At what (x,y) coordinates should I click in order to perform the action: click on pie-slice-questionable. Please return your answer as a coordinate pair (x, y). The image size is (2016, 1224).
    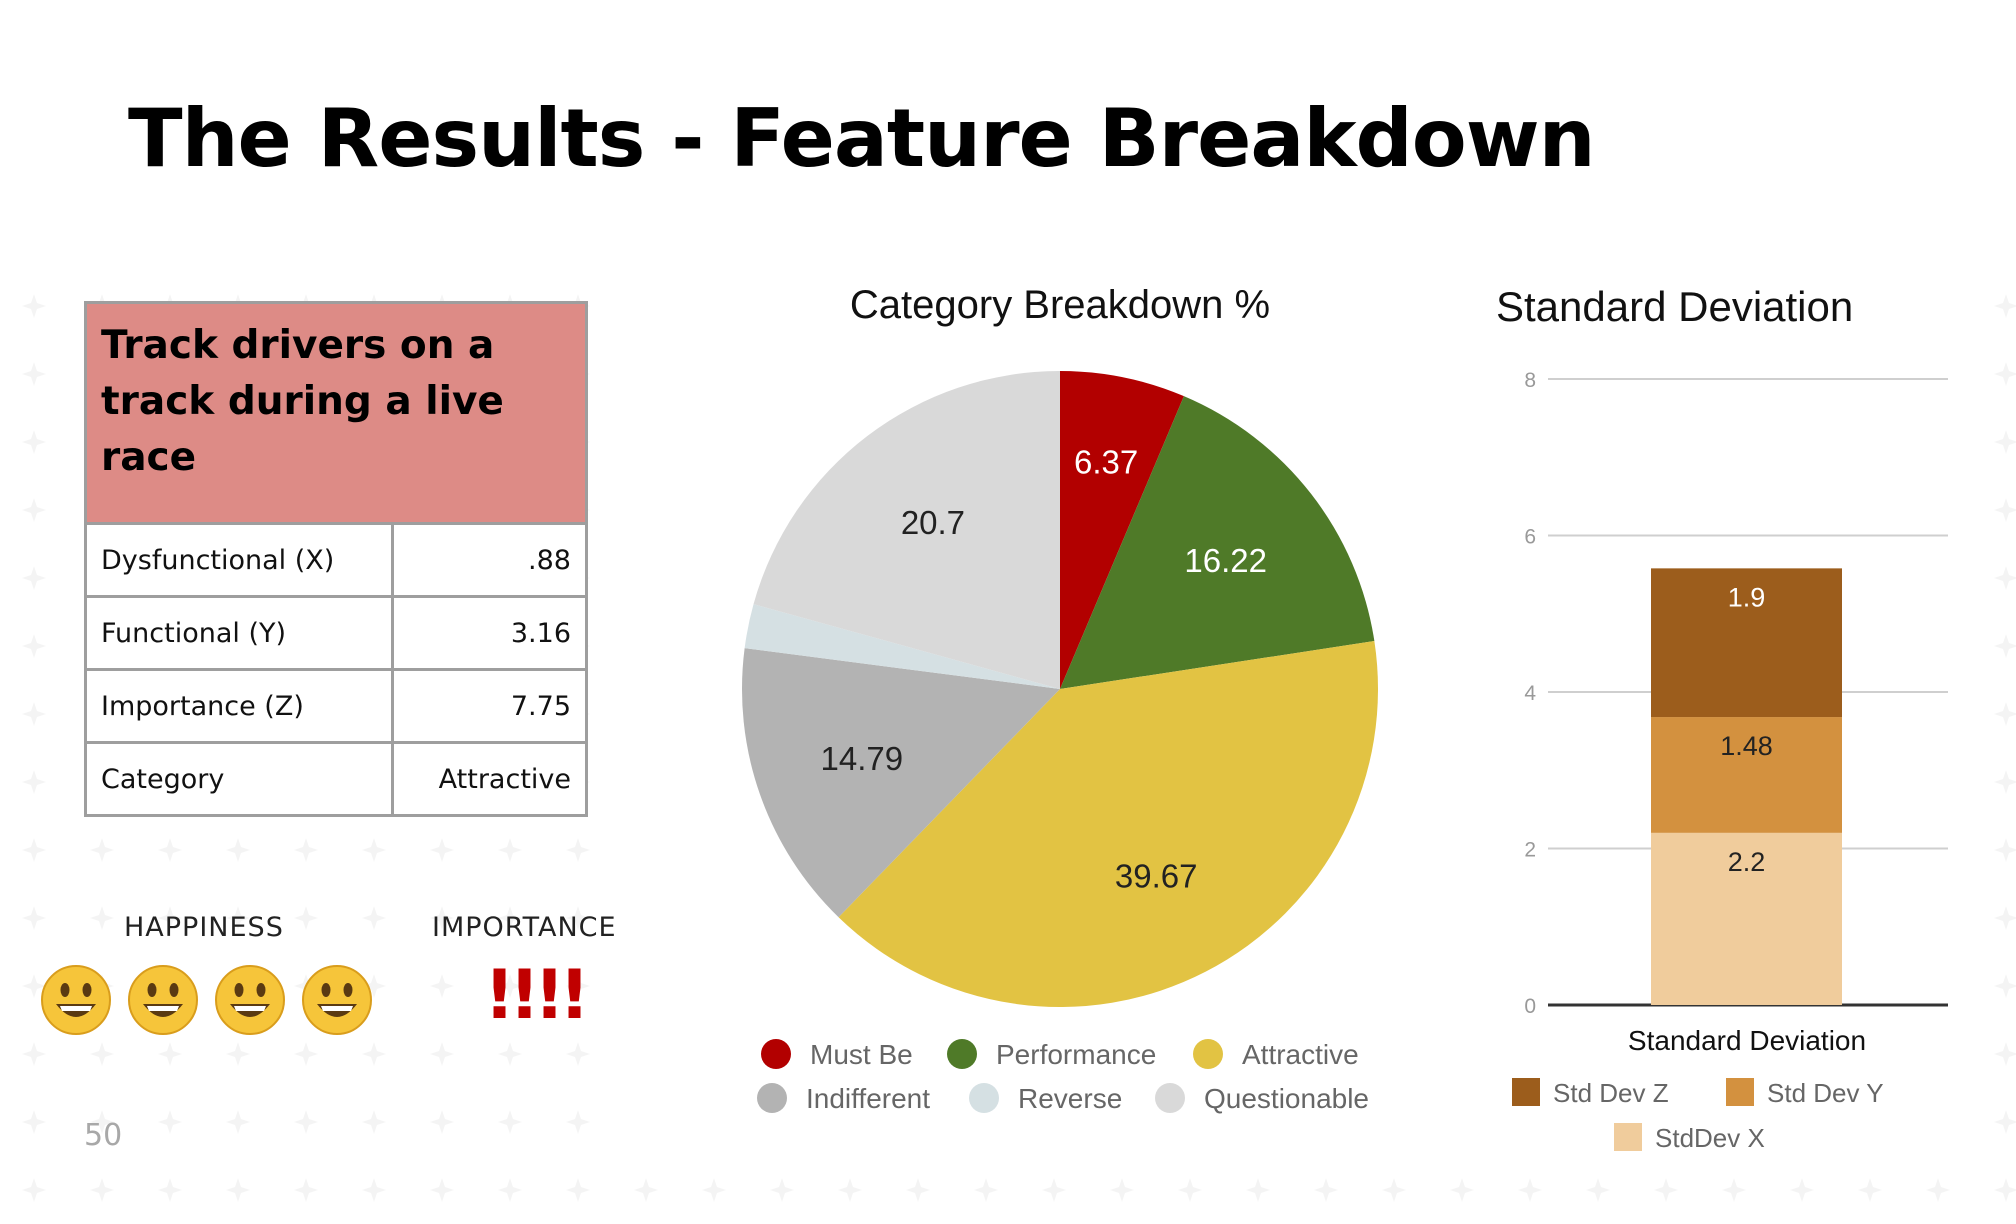
    Looking at the image, I should click on (906, 530).